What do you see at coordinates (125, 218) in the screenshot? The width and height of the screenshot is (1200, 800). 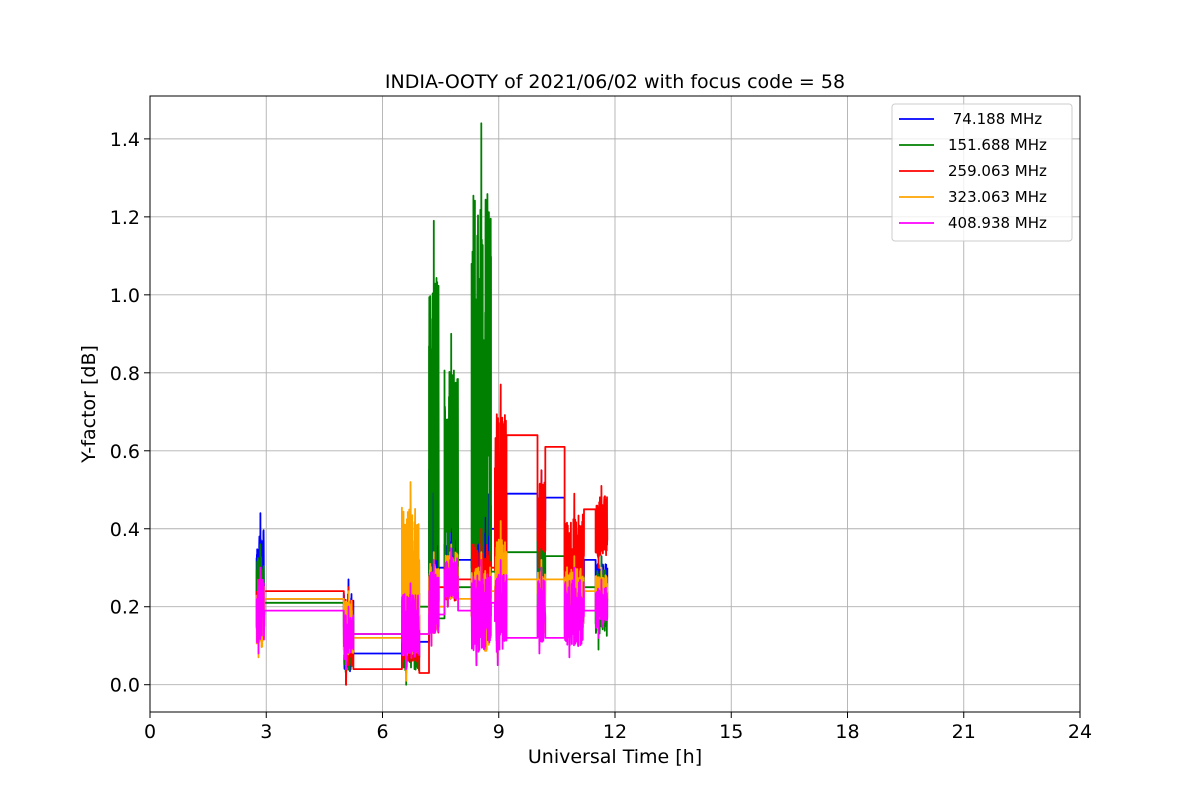 I see `y-tick-label: 1.2` at bounding box center [125, 218].